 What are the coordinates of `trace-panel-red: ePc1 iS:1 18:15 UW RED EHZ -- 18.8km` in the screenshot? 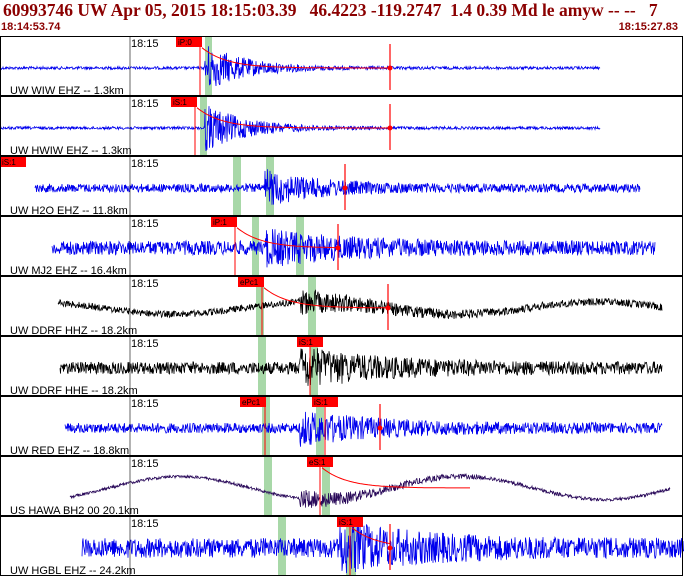 It's located at (341, 426).